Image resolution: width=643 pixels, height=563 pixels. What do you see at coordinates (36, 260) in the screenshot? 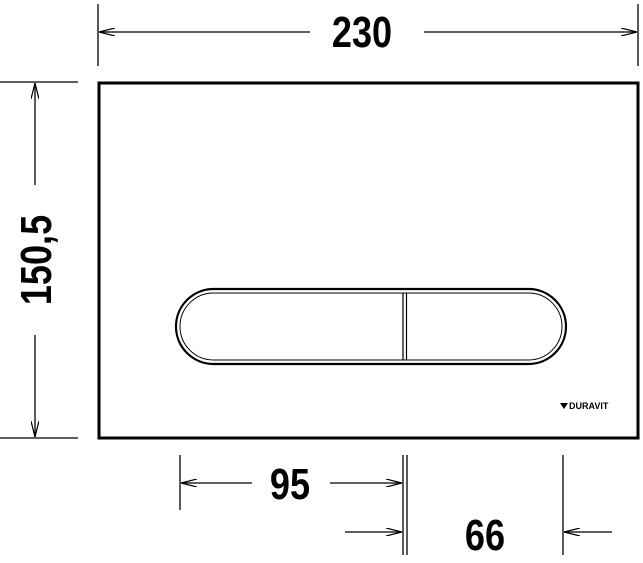
I see `height-label: 150,5` at bounding box center [36, 260].